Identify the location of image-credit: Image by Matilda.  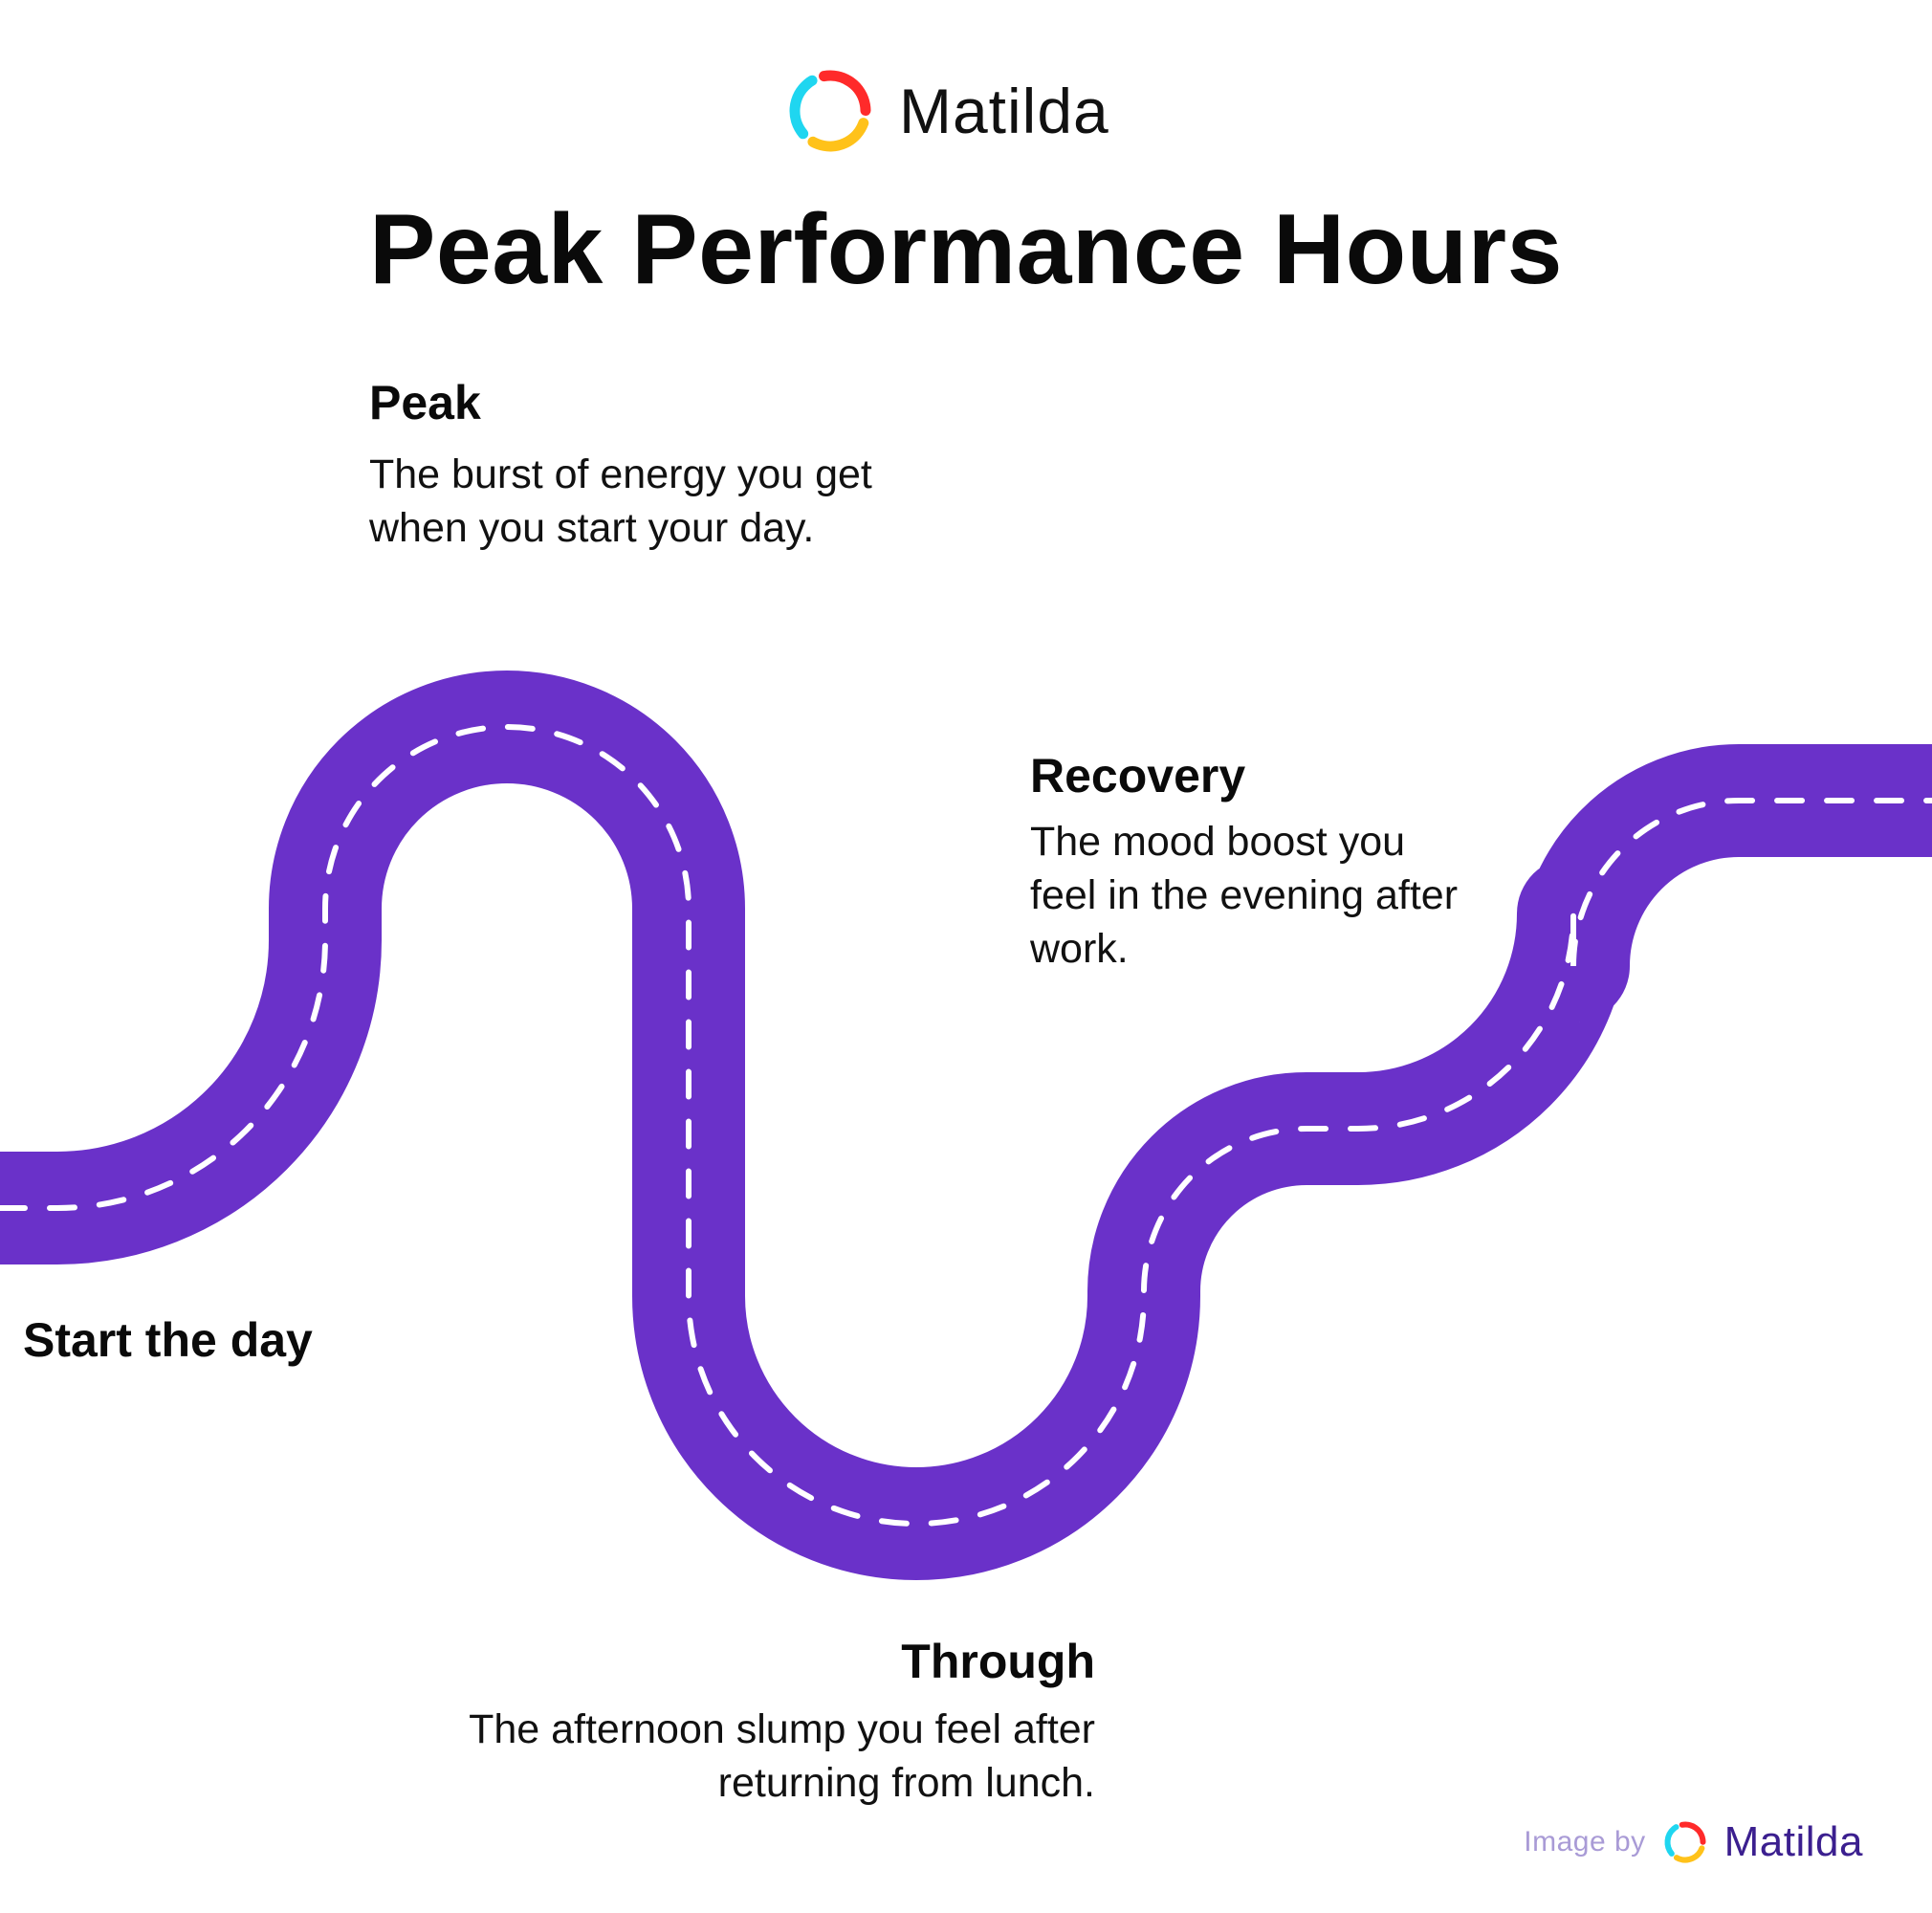
(1693, 1842).